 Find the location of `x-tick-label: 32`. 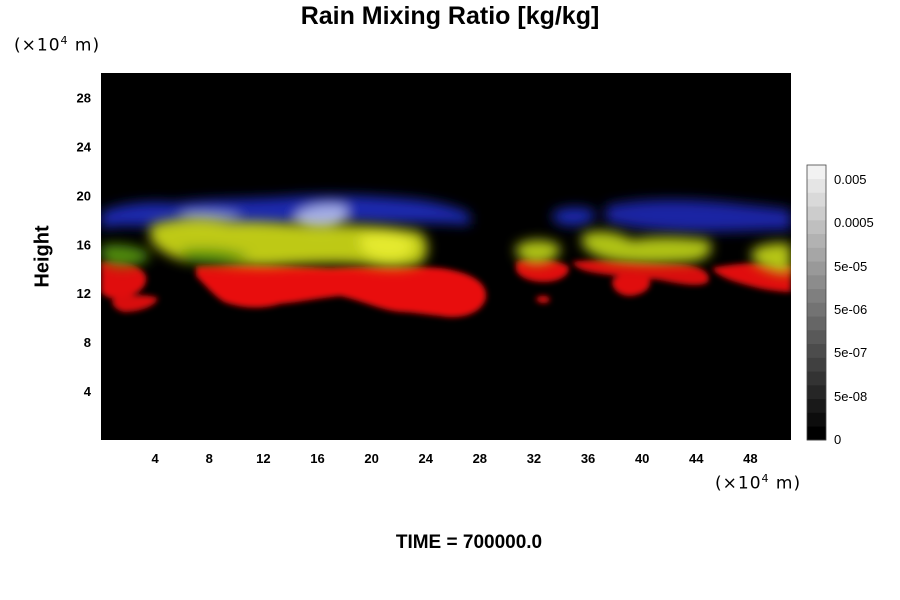

x-tick-label: 32 is located at coordinates (534, 458).